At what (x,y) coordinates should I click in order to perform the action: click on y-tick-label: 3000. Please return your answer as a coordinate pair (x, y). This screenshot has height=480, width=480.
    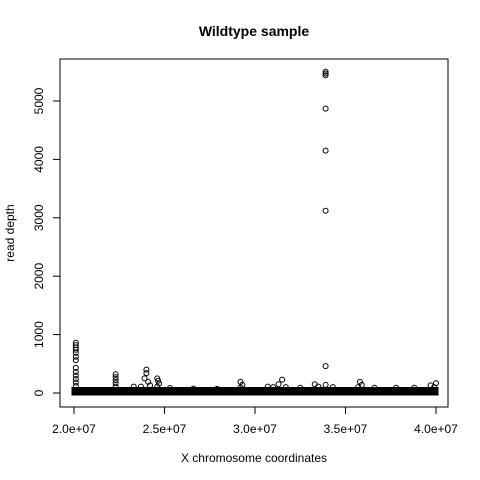
    Looking at the image, I should click on (39, 217).